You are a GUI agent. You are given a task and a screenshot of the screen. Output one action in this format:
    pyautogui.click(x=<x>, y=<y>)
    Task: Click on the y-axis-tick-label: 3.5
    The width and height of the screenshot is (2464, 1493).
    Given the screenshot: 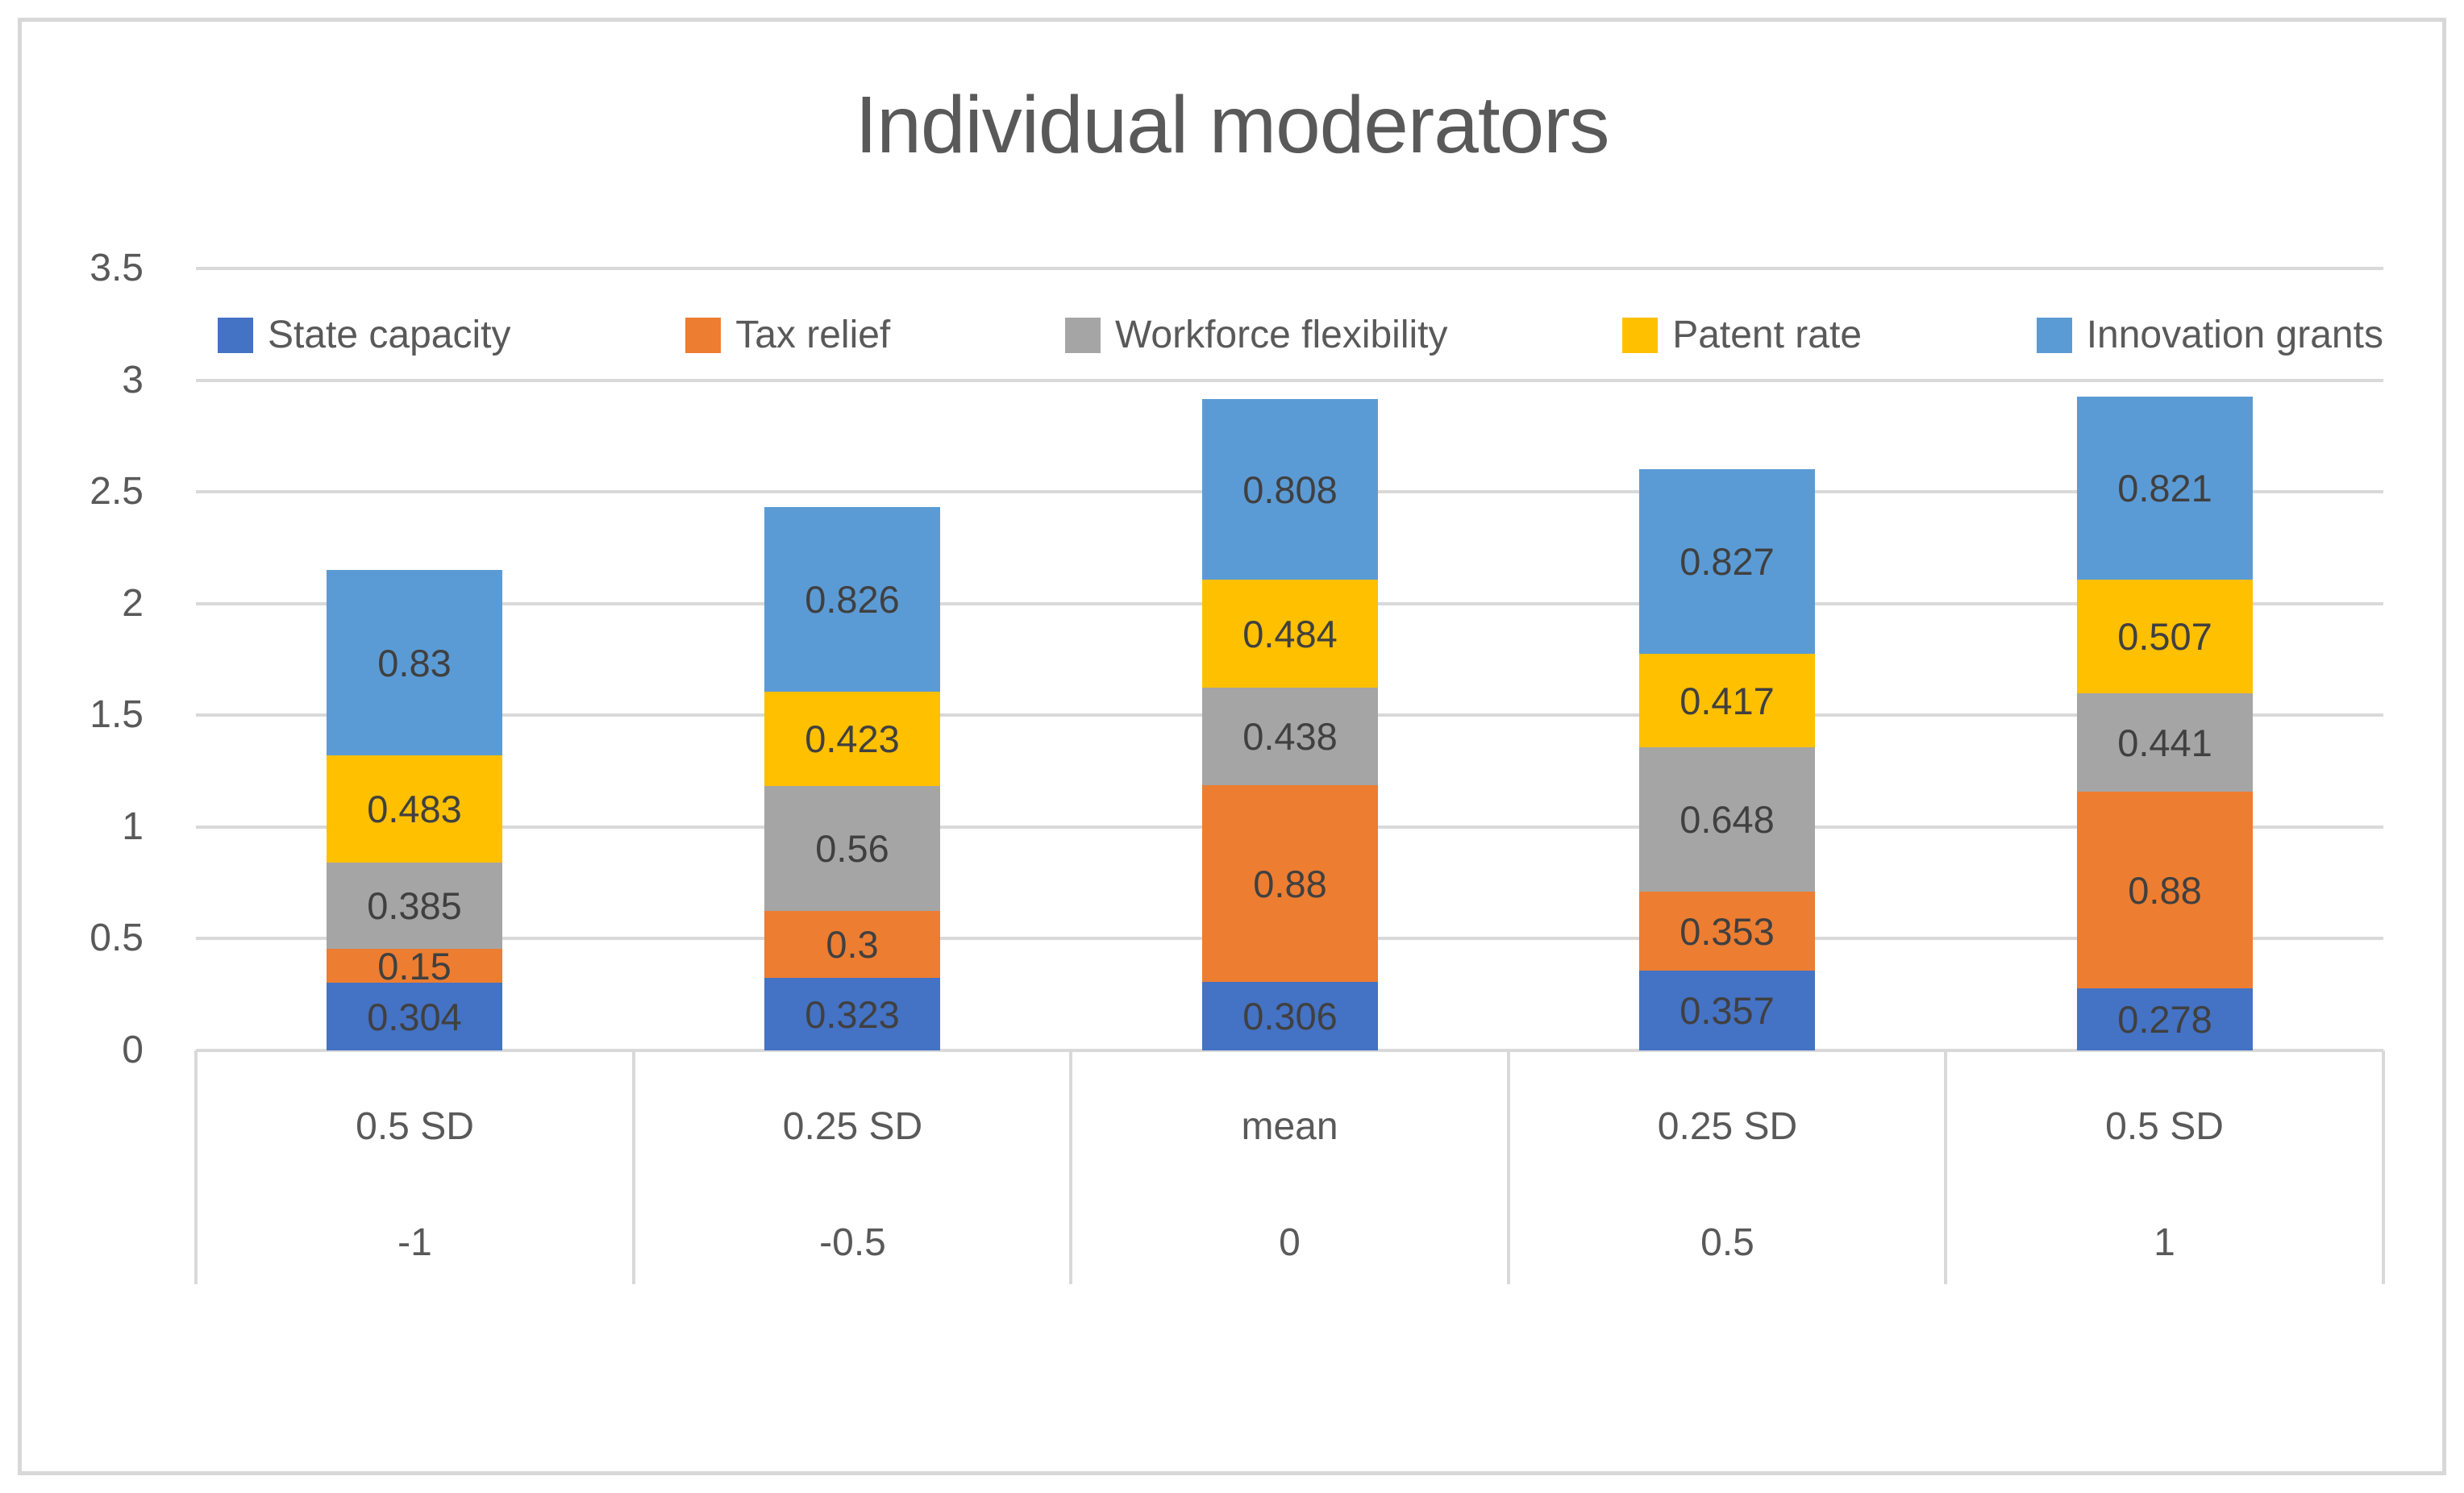 What is the action you would take?
    pyautogui.click(x=116, y=268)
    